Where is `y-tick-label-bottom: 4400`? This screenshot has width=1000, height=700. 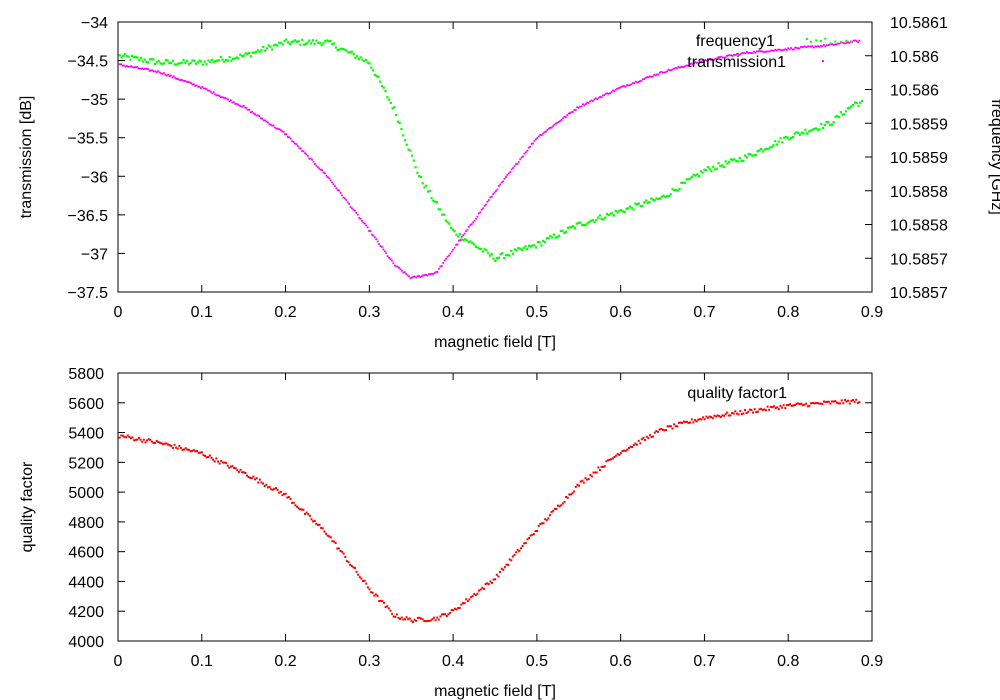
y-tick-label-bottom: 4400 is located at coordinates (86, 582).